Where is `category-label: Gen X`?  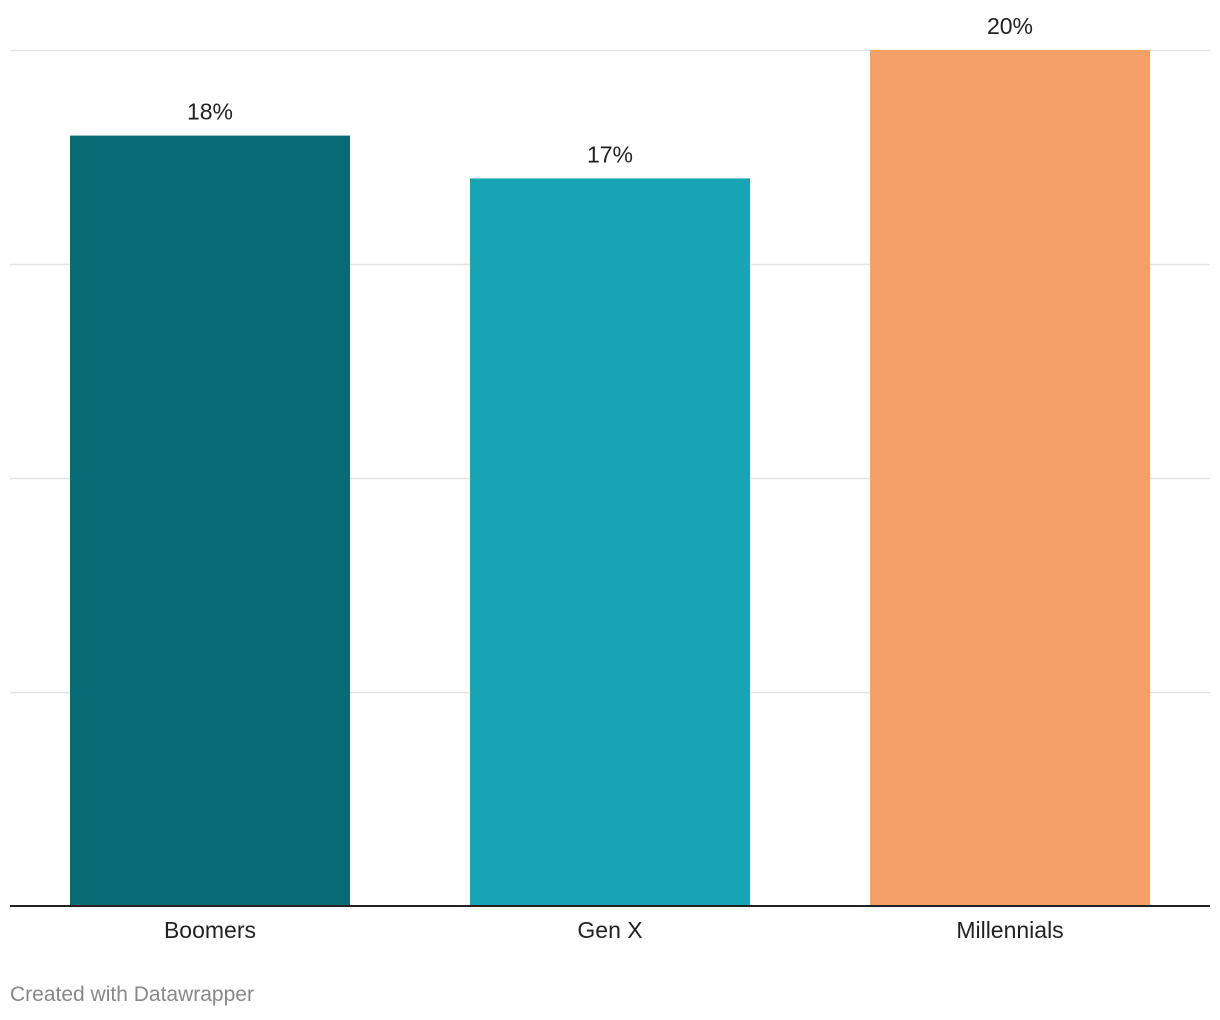
category-label: Gen X is located at coordinates (609, 930).